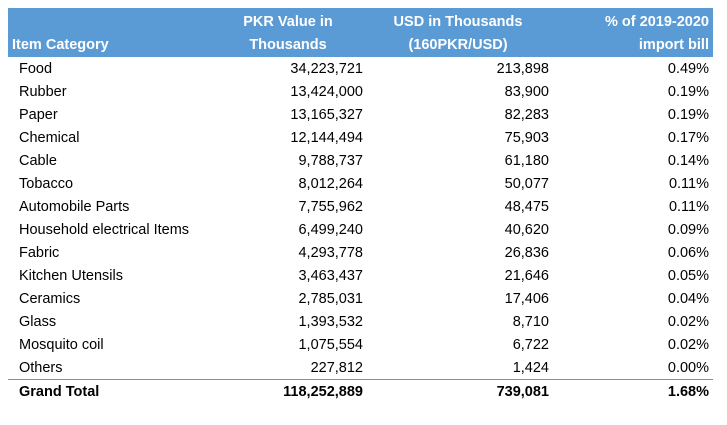 The width and height of the screenshot is (727, 425). What do you see at coordinates (688, 229) in the screenshot?
I see `cell-pct: 0.09%` at bounding box center [688, 229].